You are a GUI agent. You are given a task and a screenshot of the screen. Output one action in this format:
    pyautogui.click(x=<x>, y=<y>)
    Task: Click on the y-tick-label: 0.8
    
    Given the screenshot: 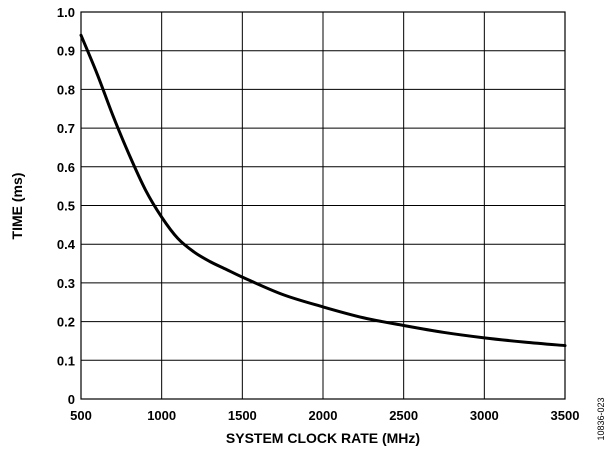 What is the action you would take?
    pyautogui.click(x=66, y=89)
    